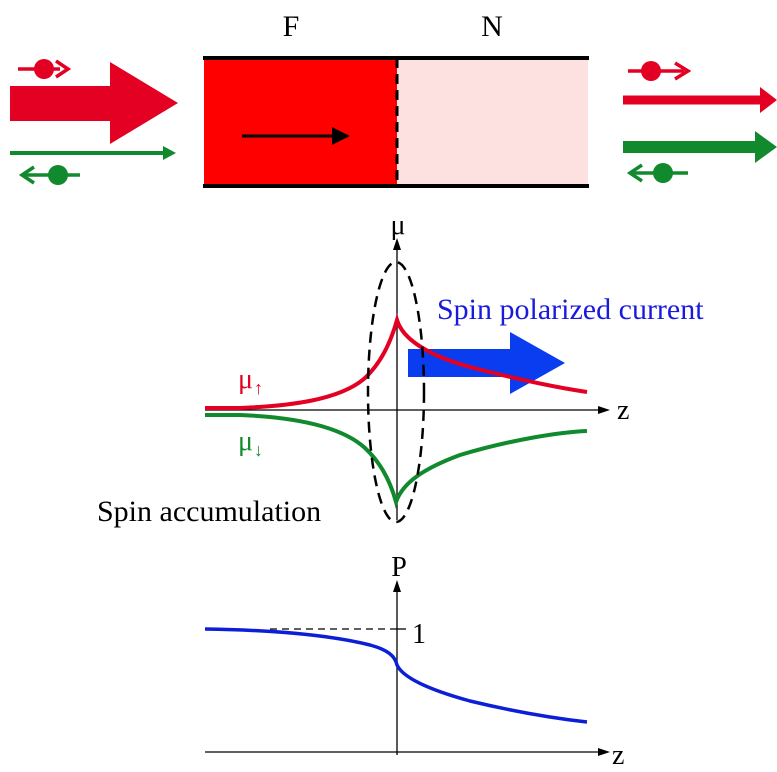  I want to click on normal-metal-label: N, so click(492, 26).